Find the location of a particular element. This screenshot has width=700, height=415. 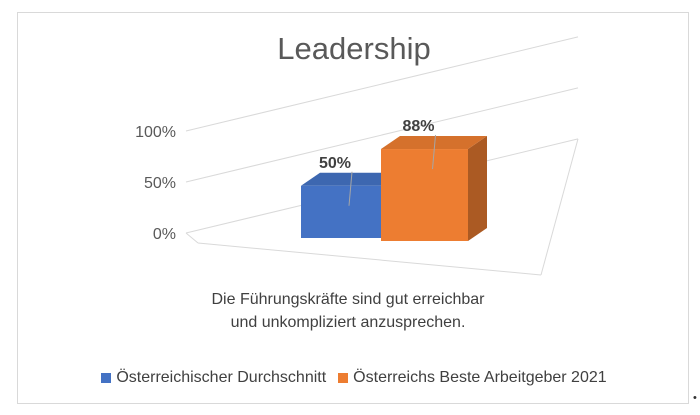

category-label-line-1: Die Führungskräfte sind gut erreichbar is located at coordinates (348, 299).